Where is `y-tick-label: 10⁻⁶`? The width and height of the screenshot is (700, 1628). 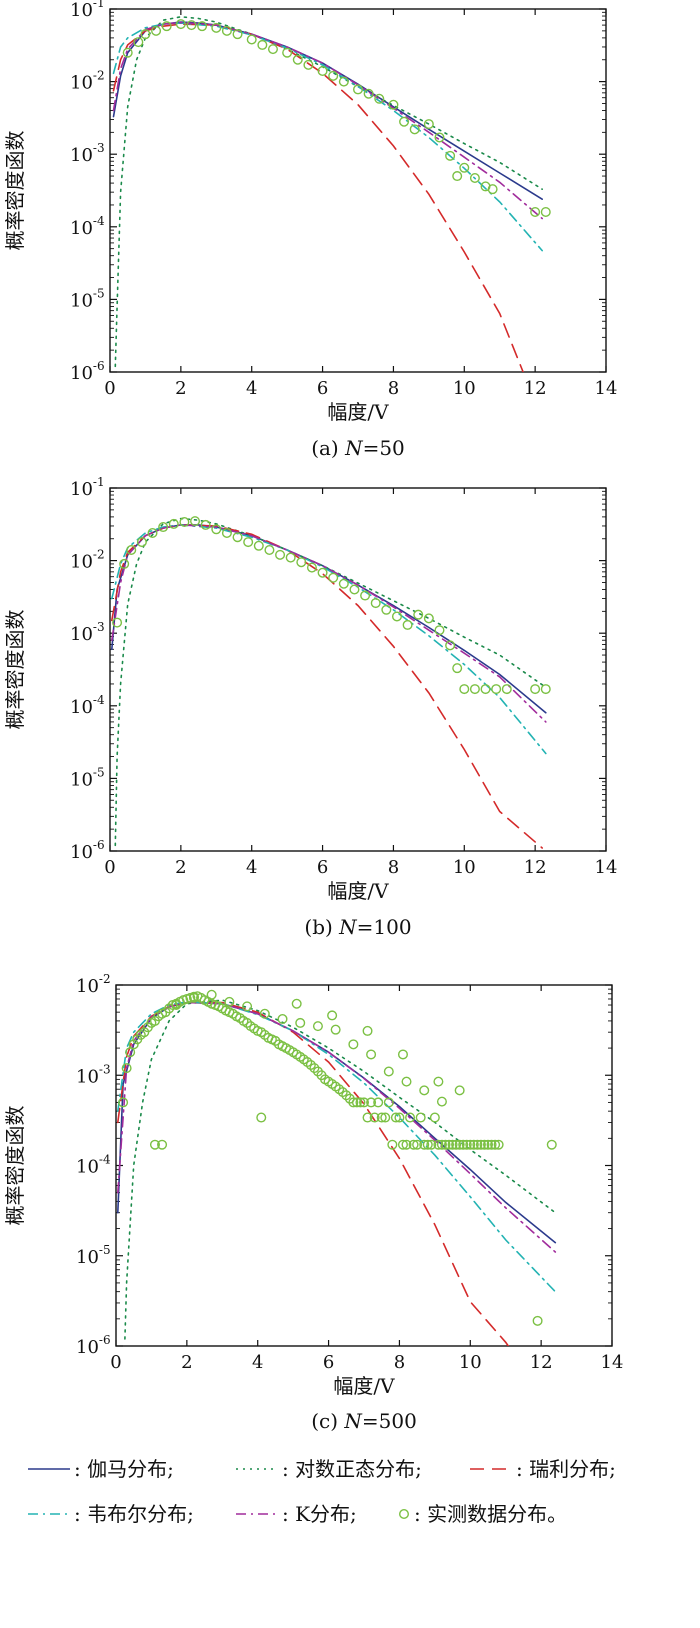
y-tick-label: 10⁻⁶ is located at coordinates (87, 850).